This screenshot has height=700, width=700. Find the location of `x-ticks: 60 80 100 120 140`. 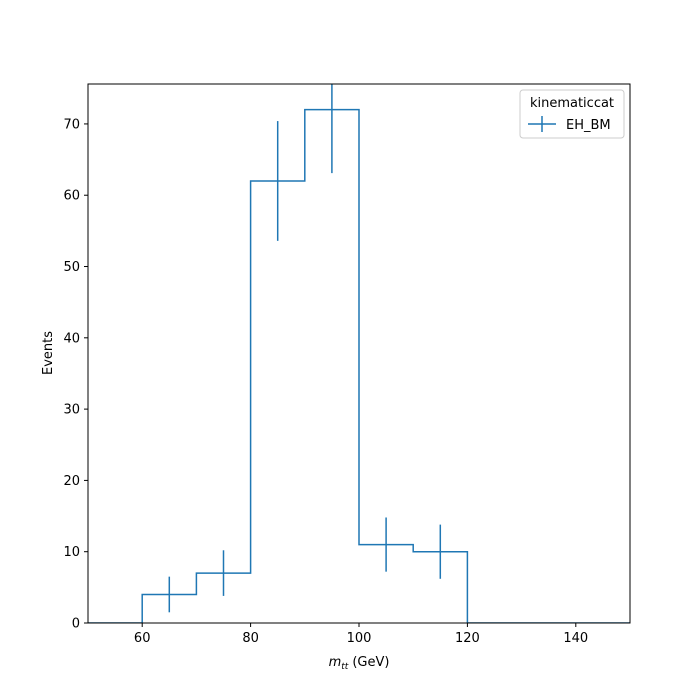

x-ticks: 60 80 100 120 140 is located at coordinates (361, 634).